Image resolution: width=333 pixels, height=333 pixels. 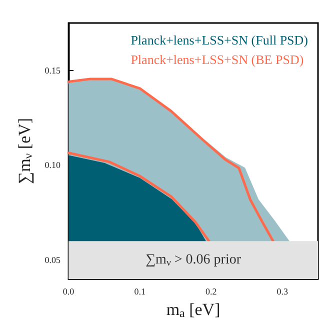 What do you see at coordinates (53, 260) in the screenshot?
I see `y-tick-label: 0.05` at bounding box center [53, 260].